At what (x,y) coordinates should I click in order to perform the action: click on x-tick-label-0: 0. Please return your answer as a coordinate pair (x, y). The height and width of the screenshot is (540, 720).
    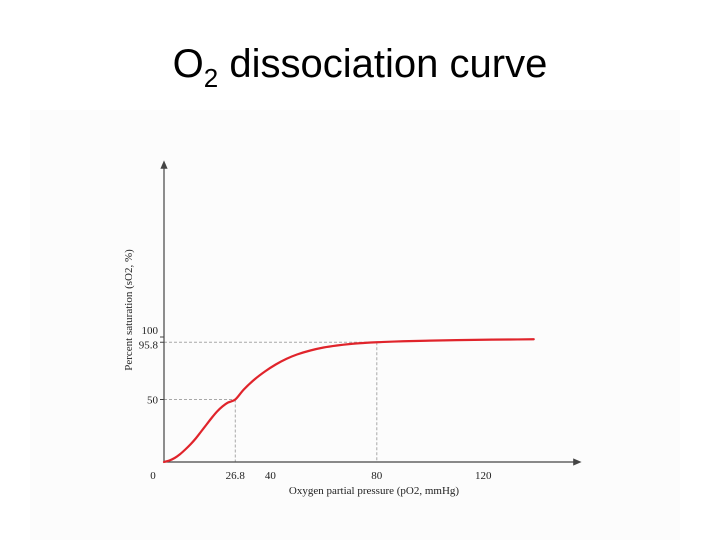
    Looking at the image, I should click on (153, 476).